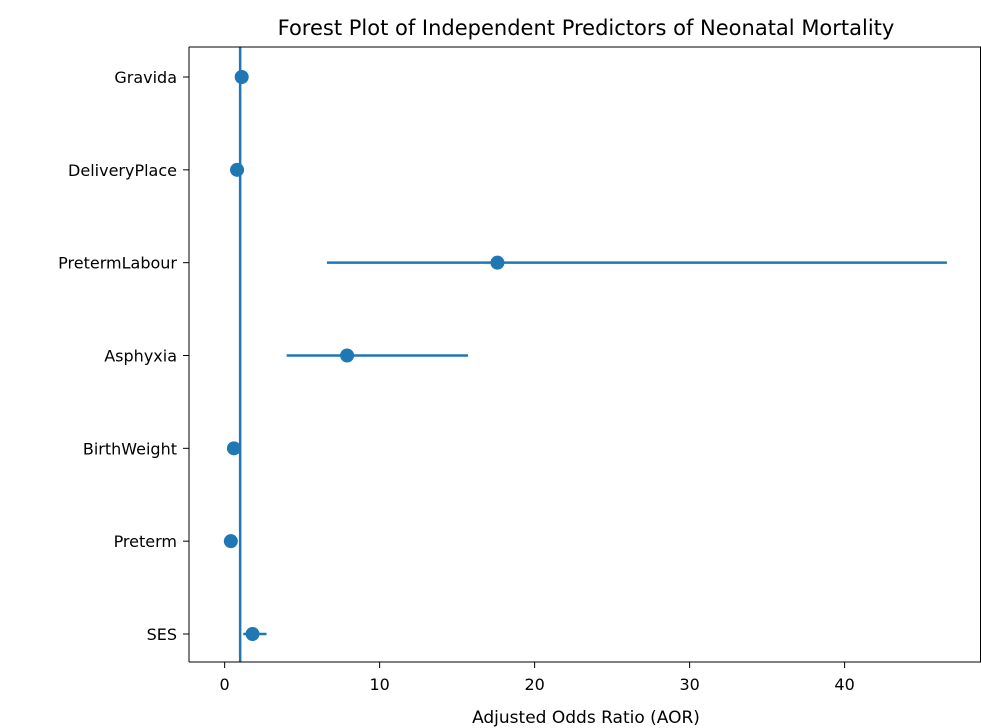 Image resolution: width=981 pixels, height=728 pixels. What do you see at coordinates (534, 684) in the screenshot?
I see `x-tick-label: 20` at bounding box center [534, 684].